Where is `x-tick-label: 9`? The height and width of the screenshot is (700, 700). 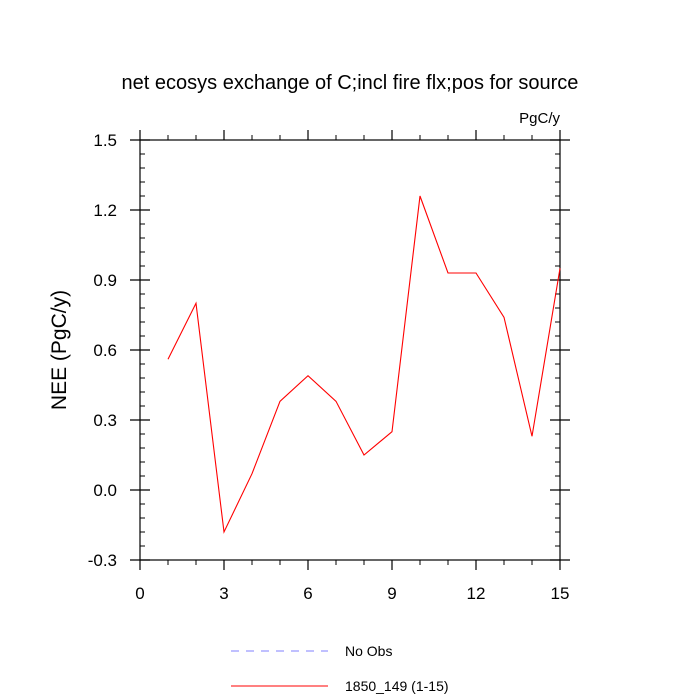
x-tick-label: 9 is located at coordinates (391, 593).